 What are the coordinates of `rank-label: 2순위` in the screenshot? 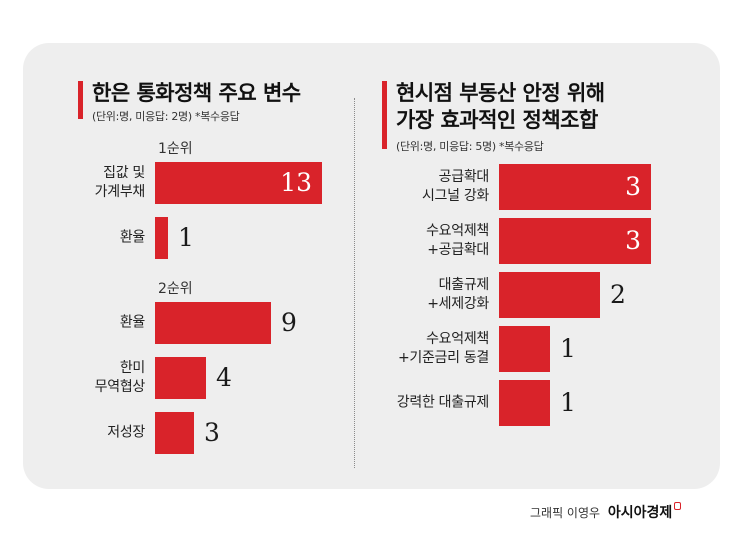 It's located at (175, 289).